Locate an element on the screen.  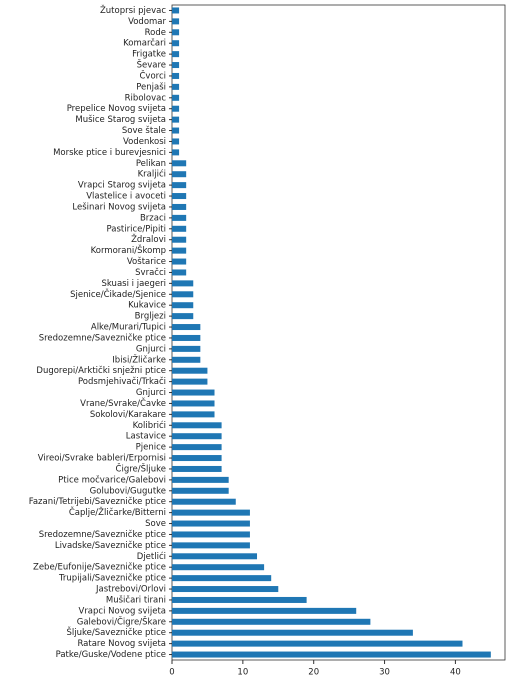
y-tick-label: Brgljezi is located at coordinates (150, 317).